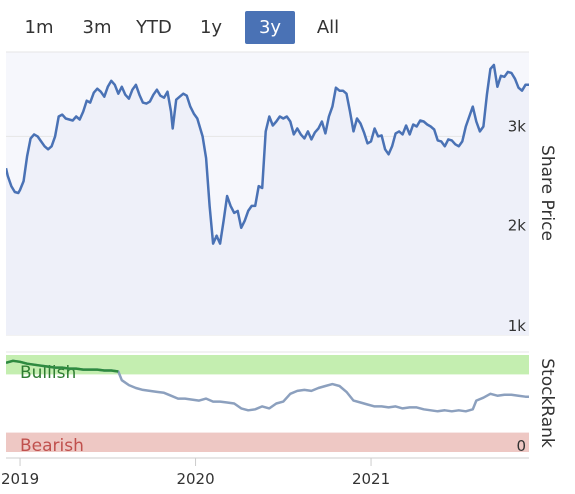 Image resolution: width=575 pixels, height=494 pixels. I want to click on rank-series-line-bullish, so click(62, 366).